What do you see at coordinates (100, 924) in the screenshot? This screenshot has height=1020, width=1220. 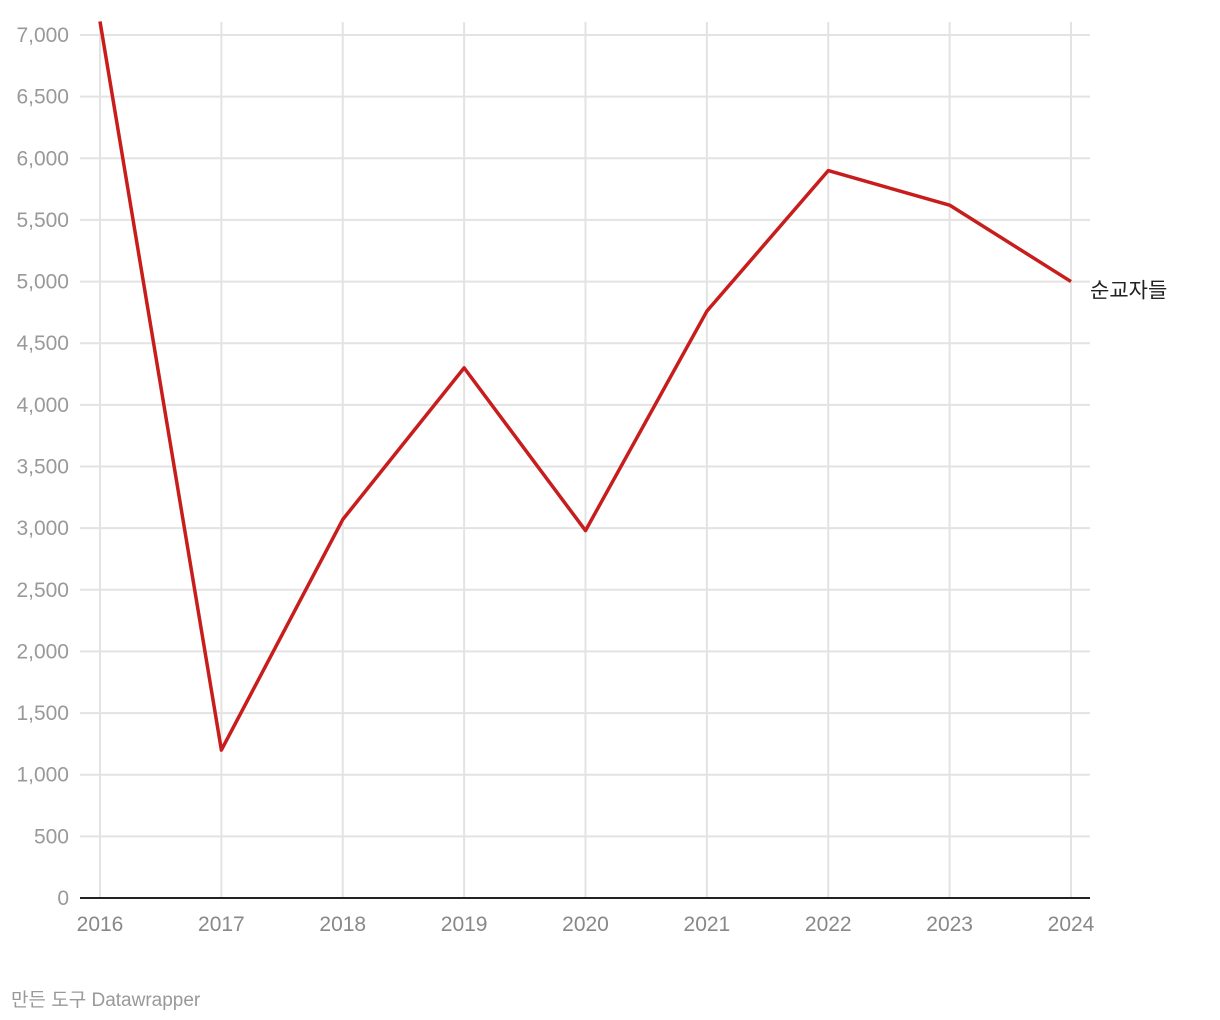 I see `x-tick-label: 2016` at bounding box center [100, 924].